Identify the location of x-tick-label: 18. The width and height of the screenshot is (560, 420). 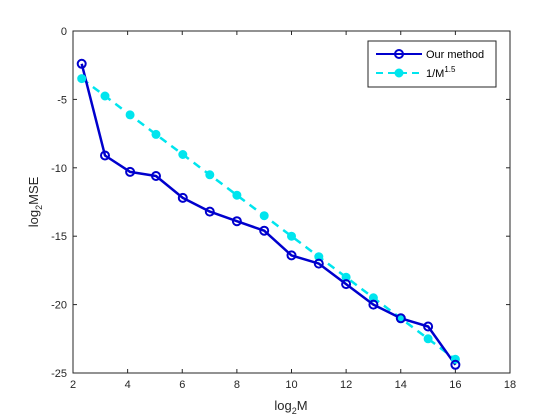
(510, 385).